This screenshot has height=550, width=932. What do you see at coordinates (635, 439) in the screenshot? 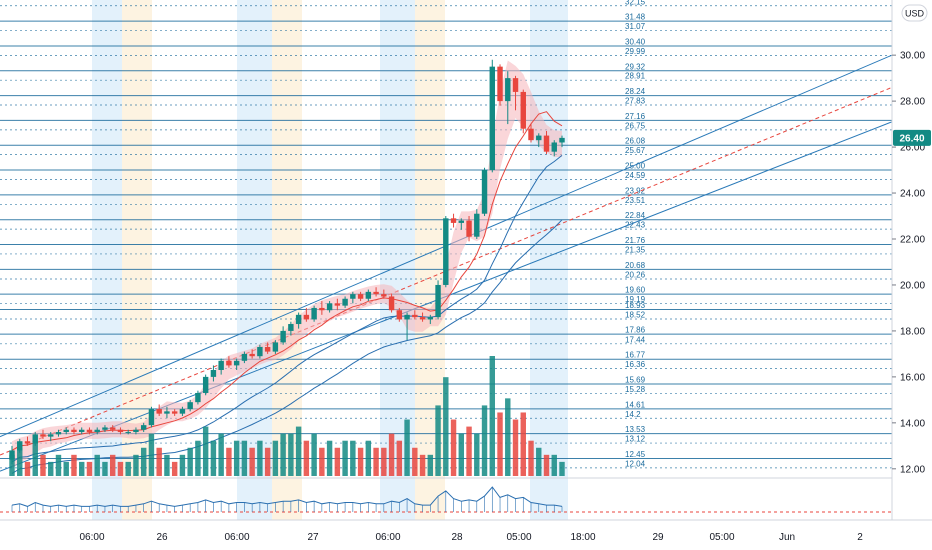
I see `price-level-label: 13.12` at bounding box center [635, 439].